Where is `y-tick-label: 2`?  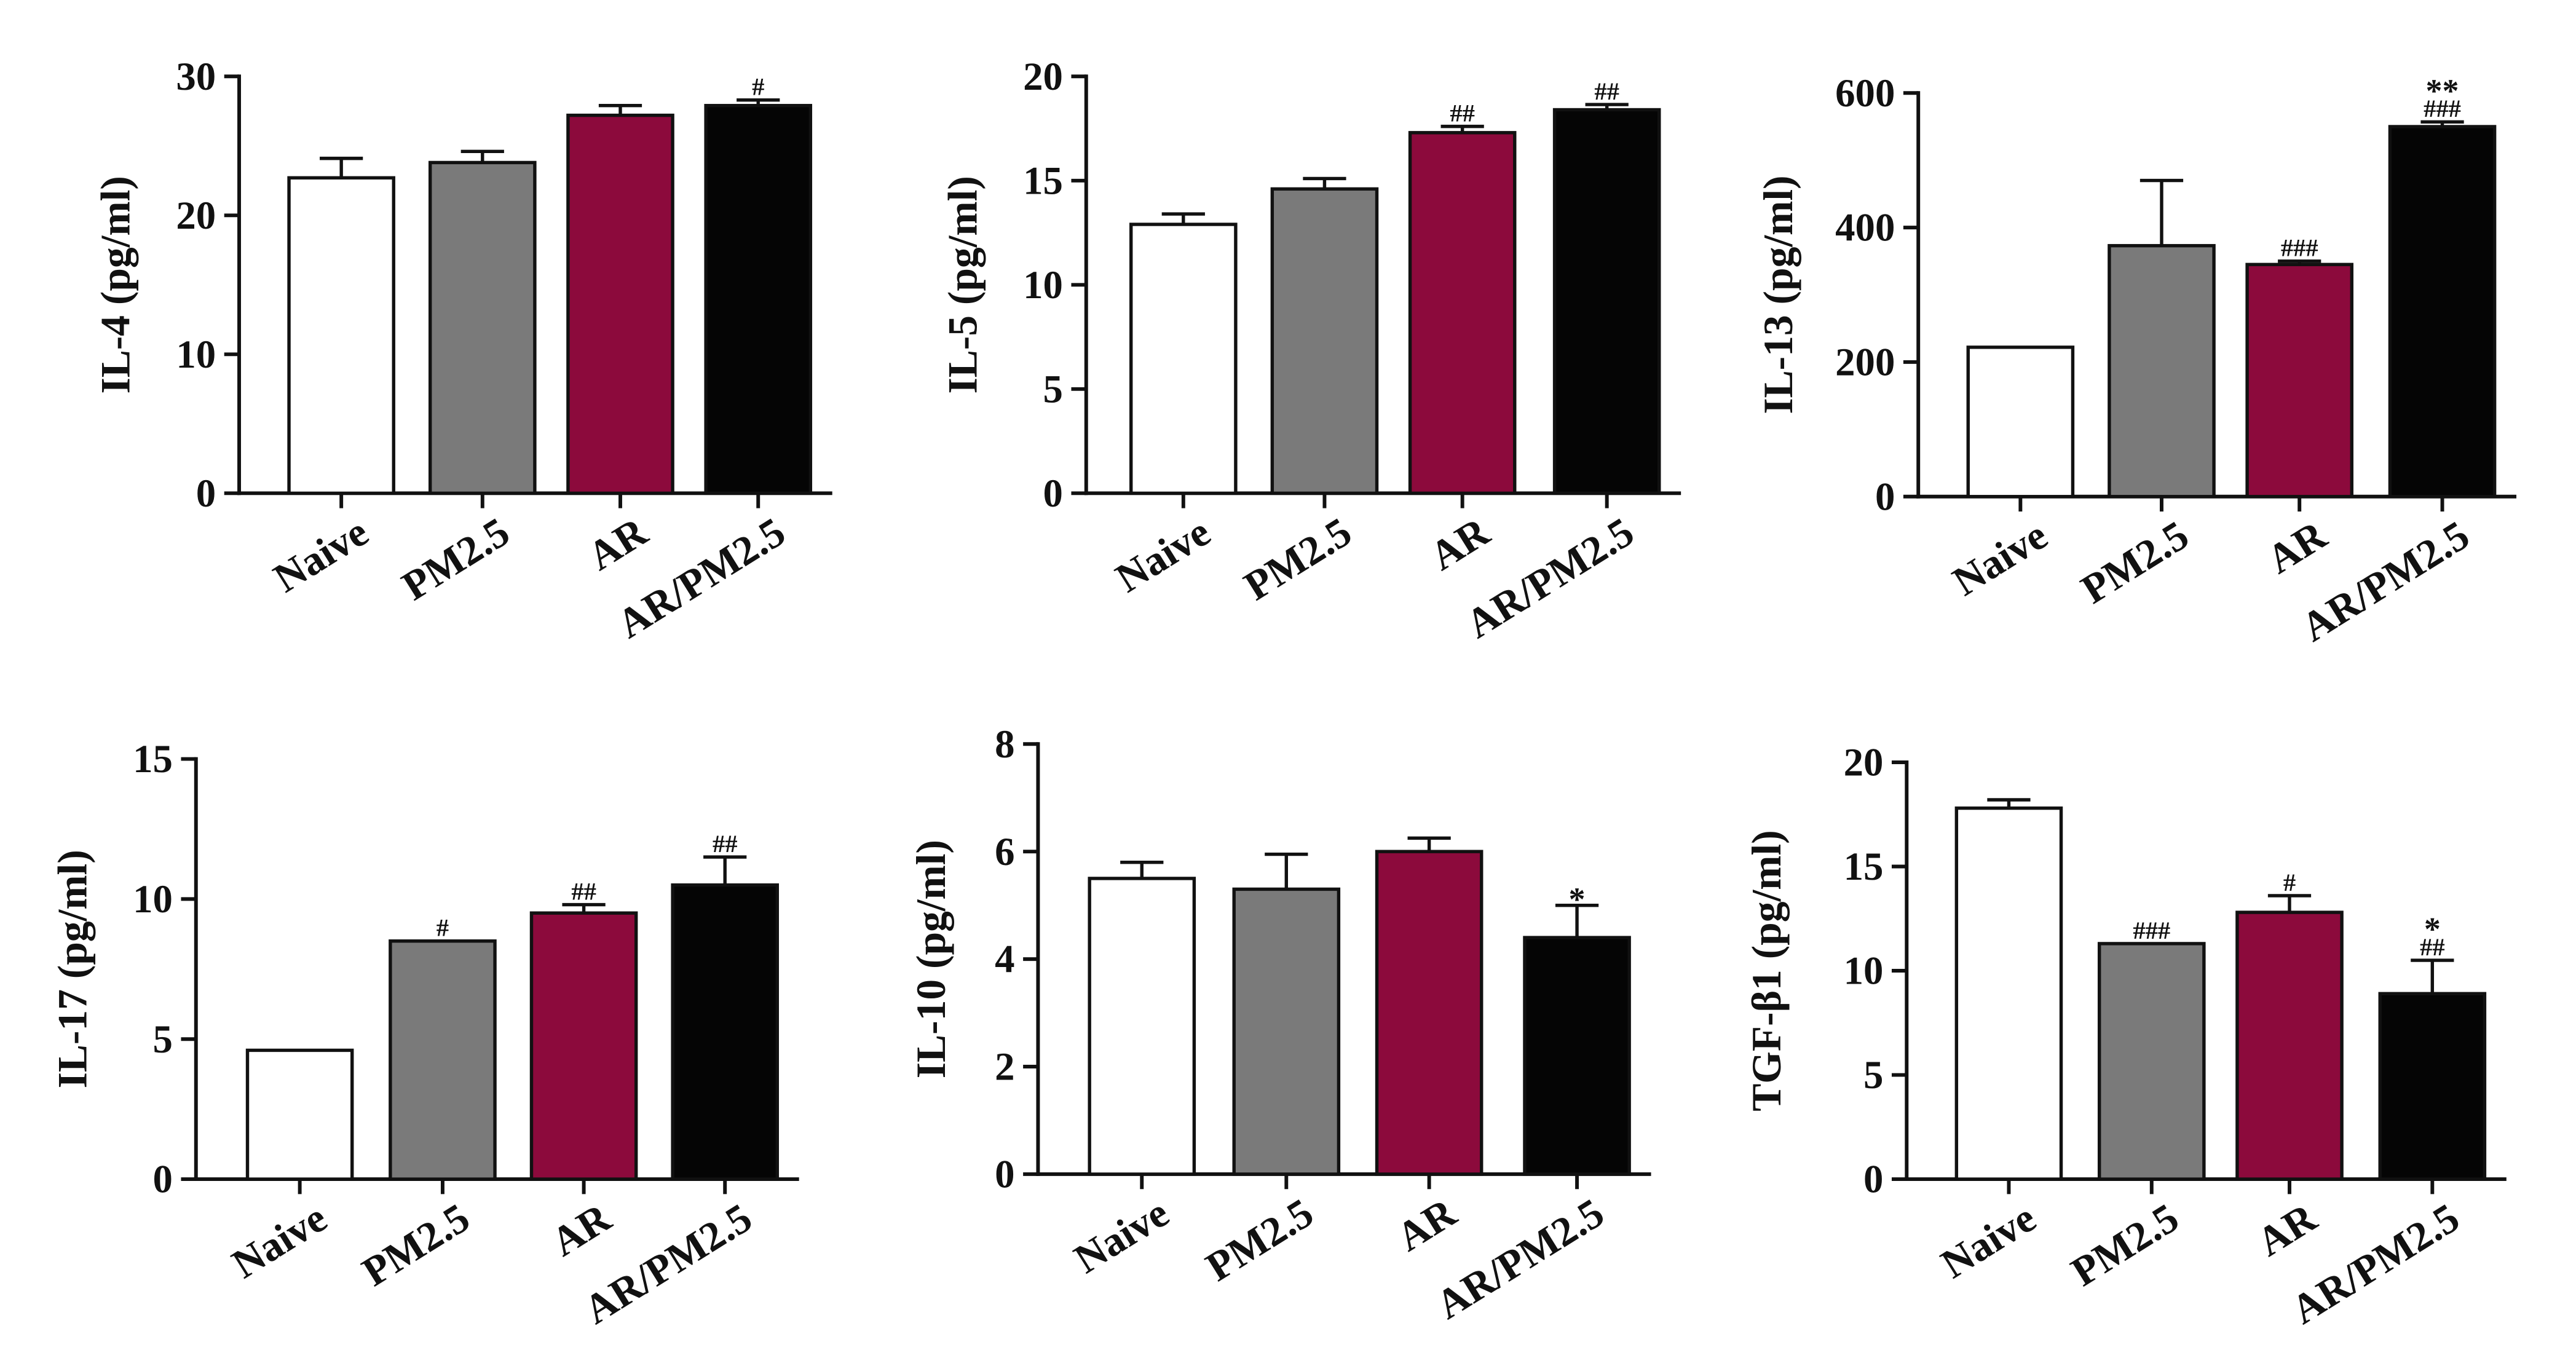 y-tick-label: 2 is located at coordinates (1004, 1067).